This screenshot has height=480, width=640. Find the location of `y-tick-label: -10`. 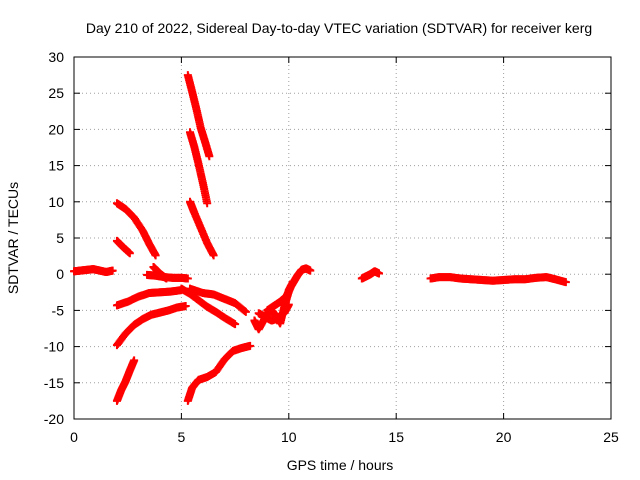

y-tick-label: -10 is located at coordinates (54, 347).